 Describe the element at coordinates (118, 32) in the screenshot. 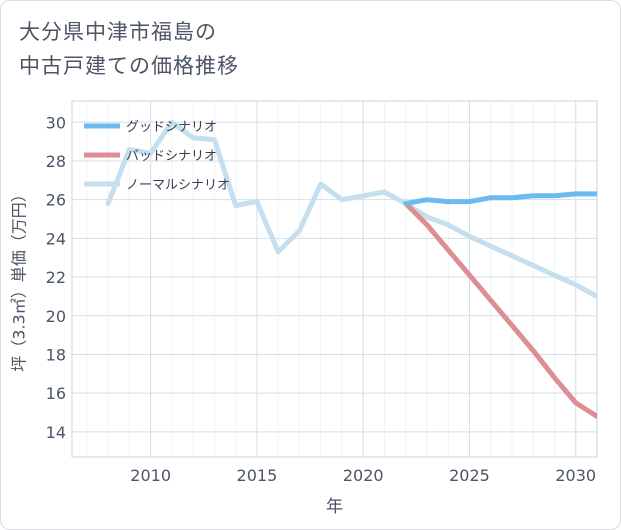

I see `chart-title-line-1: 大分県中津市福島の` at that location.